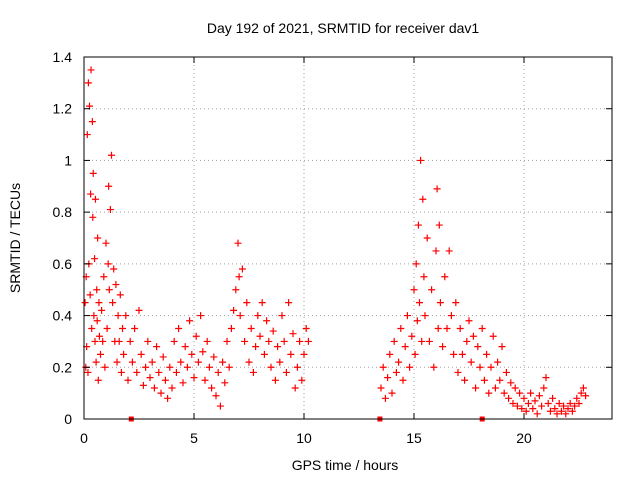  I want to click on y-axis-label: SRMTID / TECUs, so click(15, 238).